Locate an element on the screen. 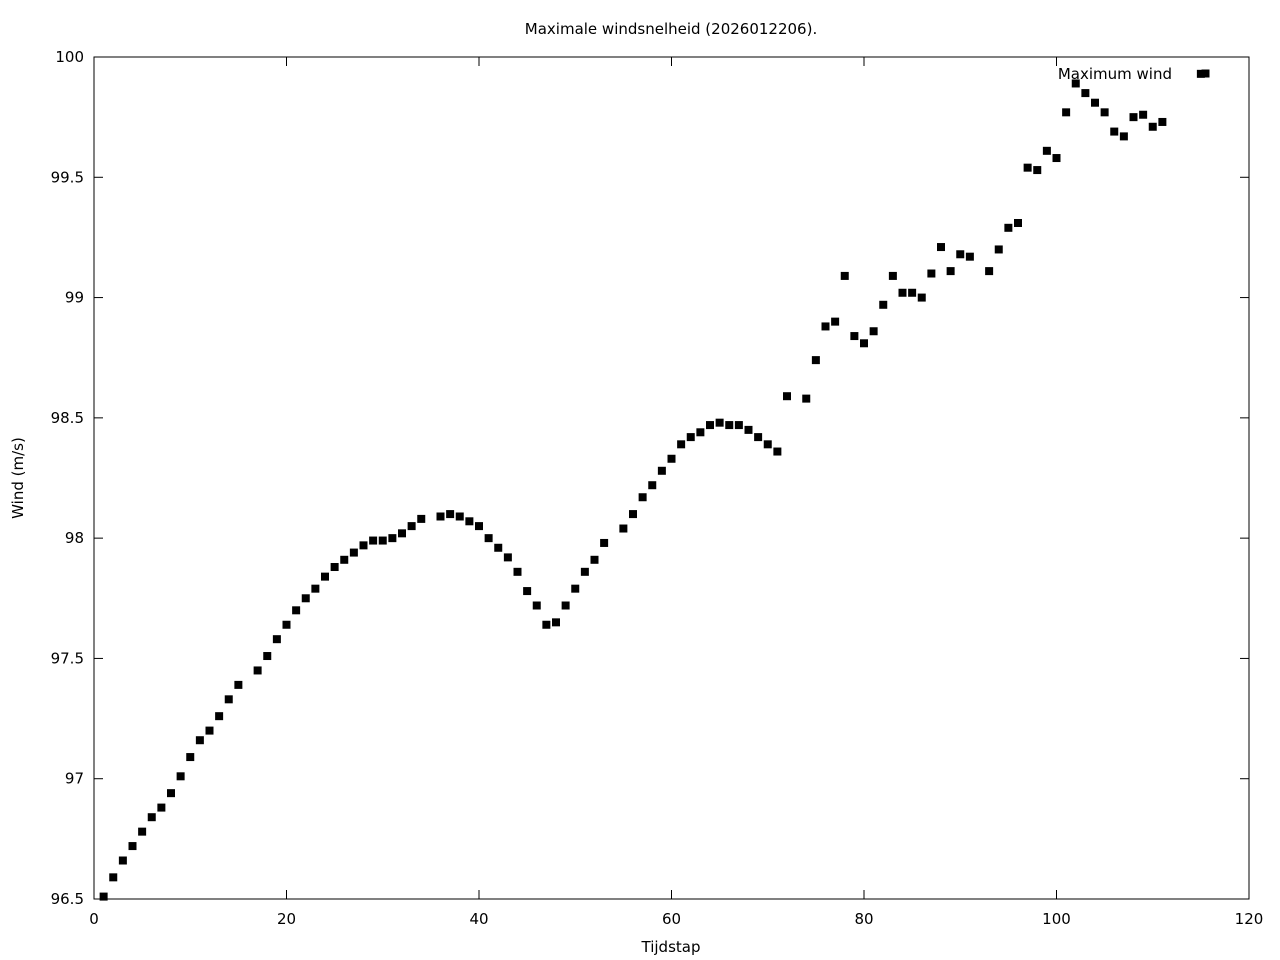  y-tick-label: 100 is located at coordinates (69, 57).